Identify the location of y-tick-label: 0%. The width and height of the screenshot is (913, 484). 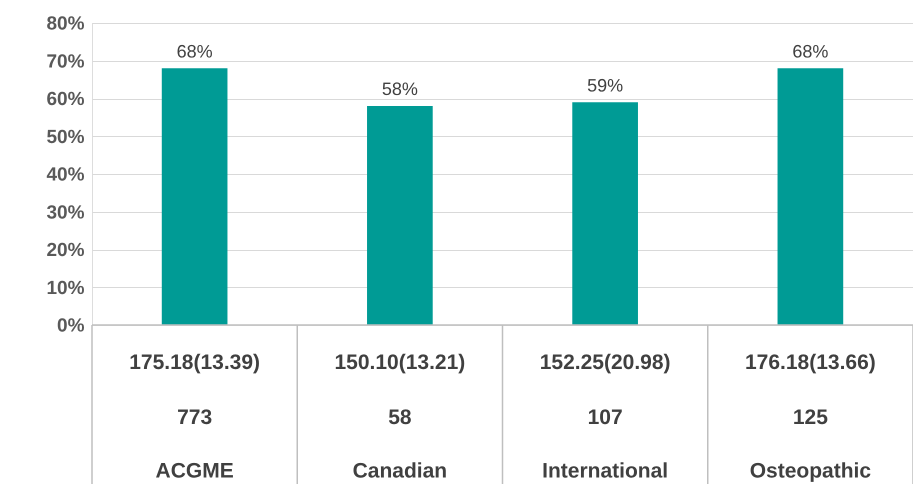
(71, 326).